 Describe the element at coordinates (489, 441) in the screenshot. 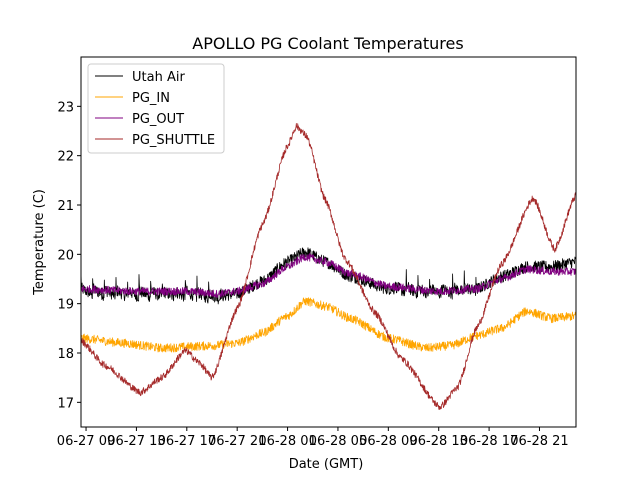

I see `x-tick-label: 06-28 17` at that location.